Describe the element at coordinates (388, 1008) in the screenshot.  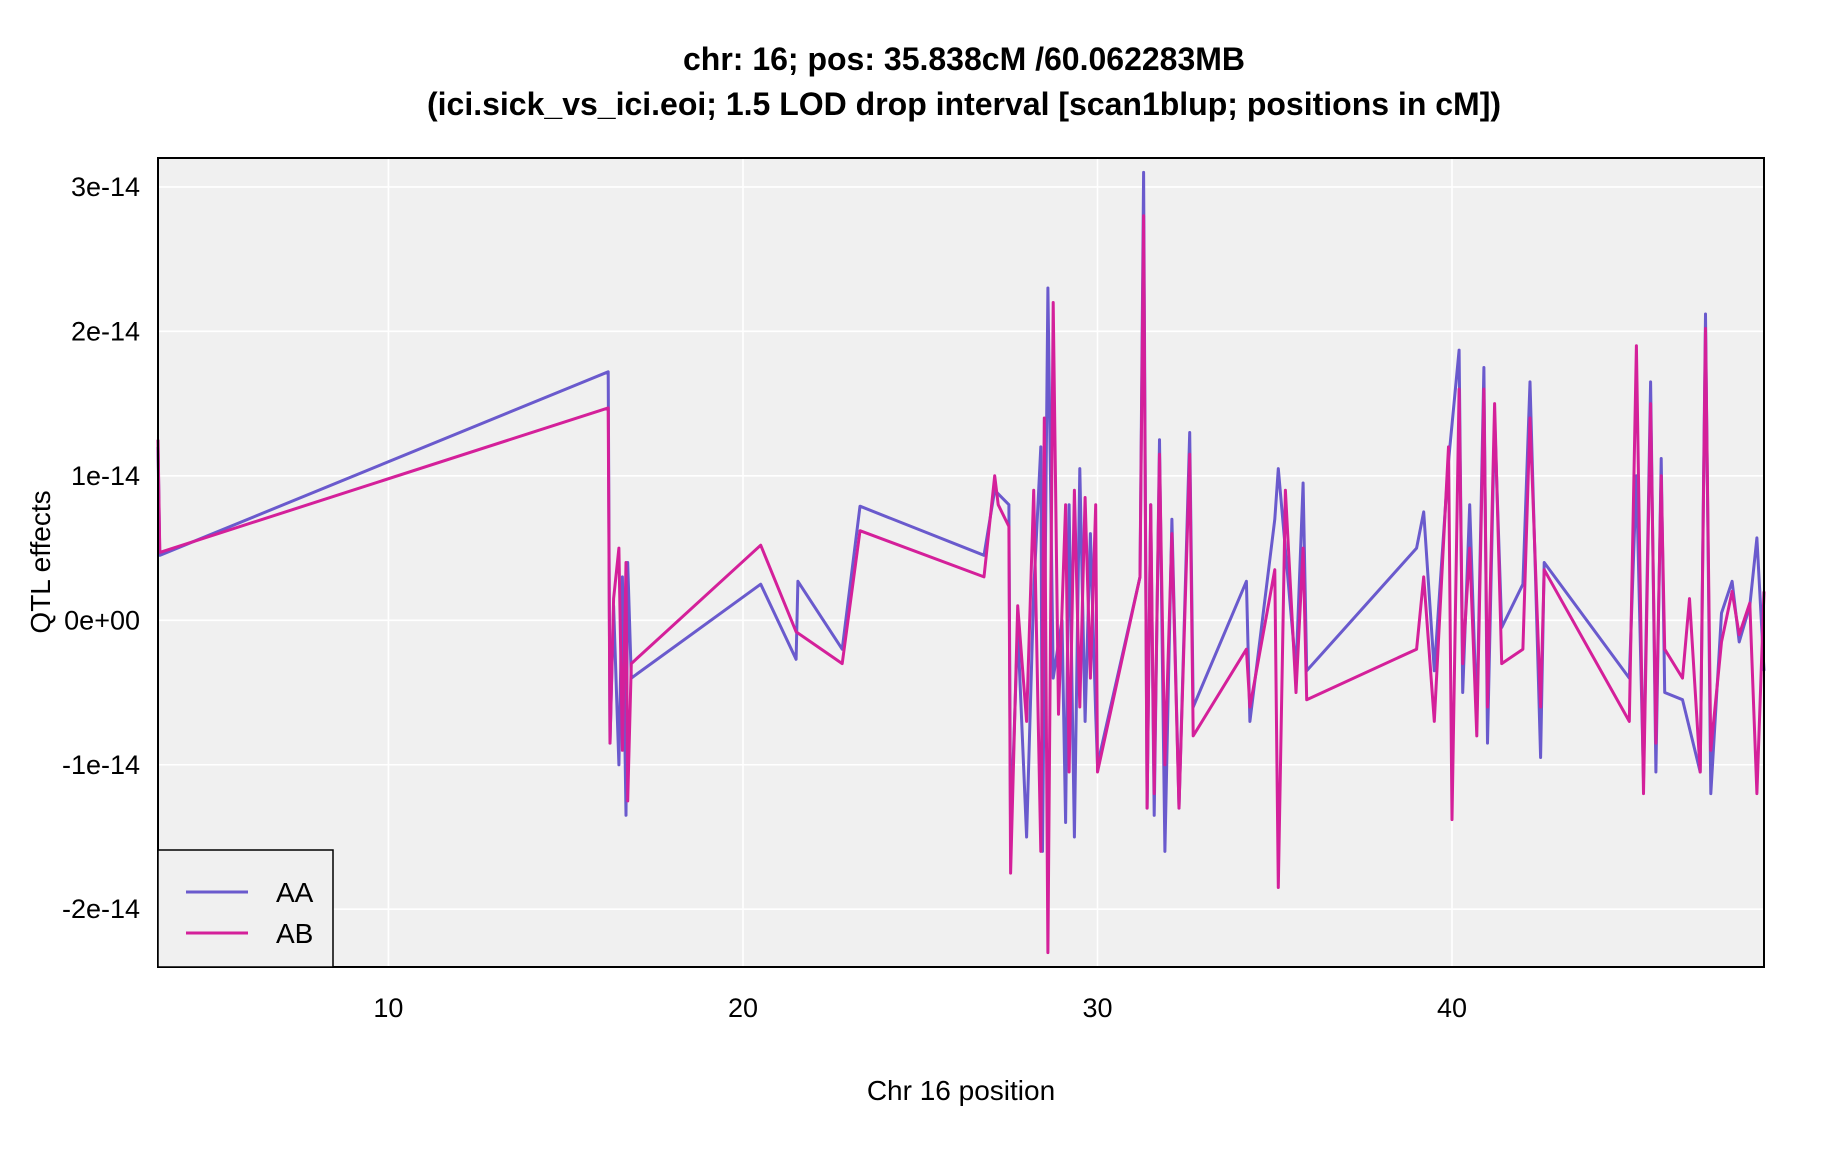
I see `x-tick-label: 10` at that location.